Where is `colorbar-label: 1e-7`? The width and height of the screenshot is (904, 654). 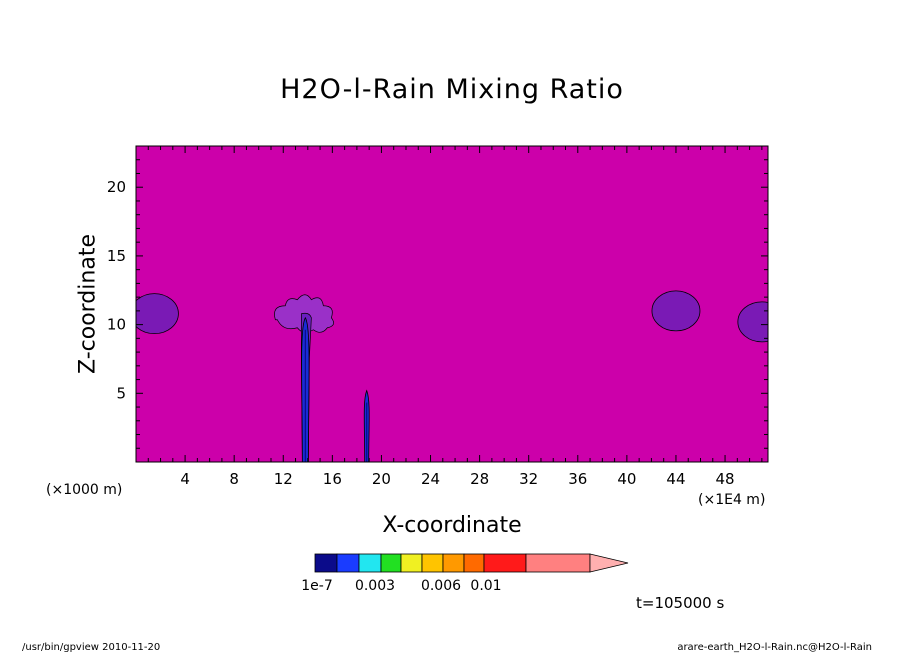
colorbar-label: 1e-7 is located at coordinates (316, 586).